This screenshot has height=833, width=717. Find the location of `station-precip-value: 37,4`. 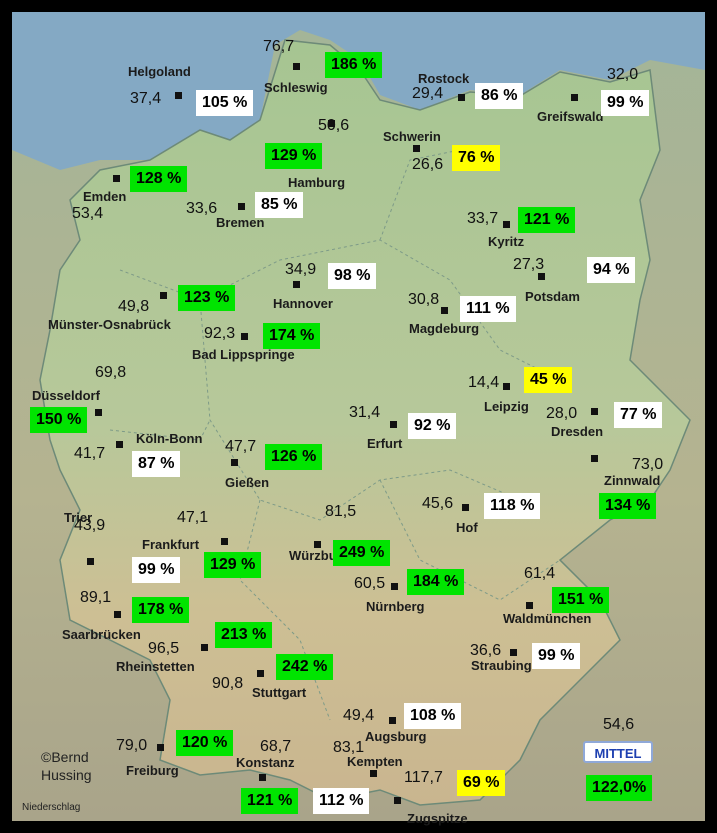

station-precip-value: 37,4 is located at coordinates (146, 98).